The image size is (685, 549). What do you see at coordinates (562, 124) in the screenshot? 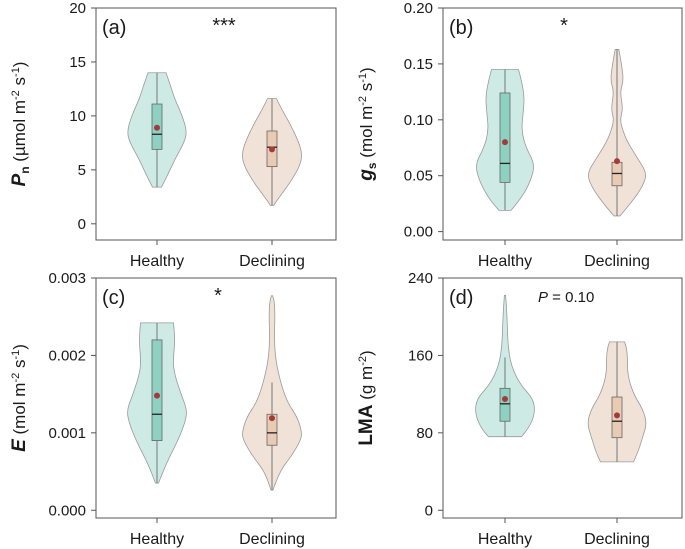
I see `panel-b-frame` at bounding box center [562, 124].